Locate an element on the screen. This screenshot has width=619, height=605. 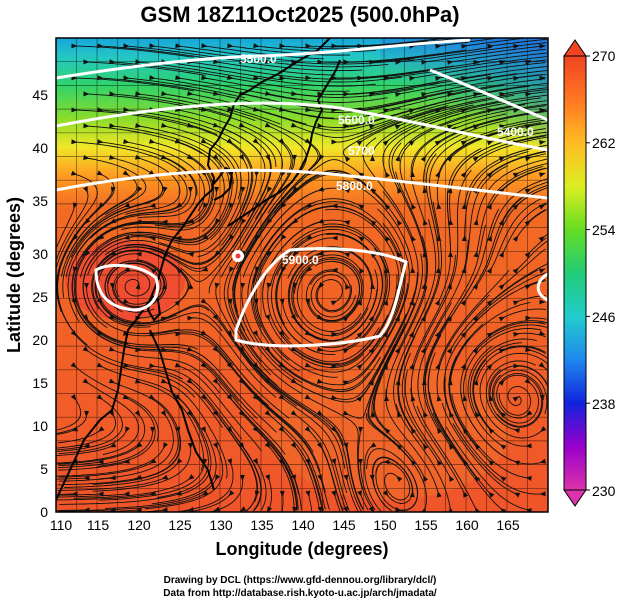
colorbar: 270 262 254 246 238 230 is located at coordinates (589, 273).